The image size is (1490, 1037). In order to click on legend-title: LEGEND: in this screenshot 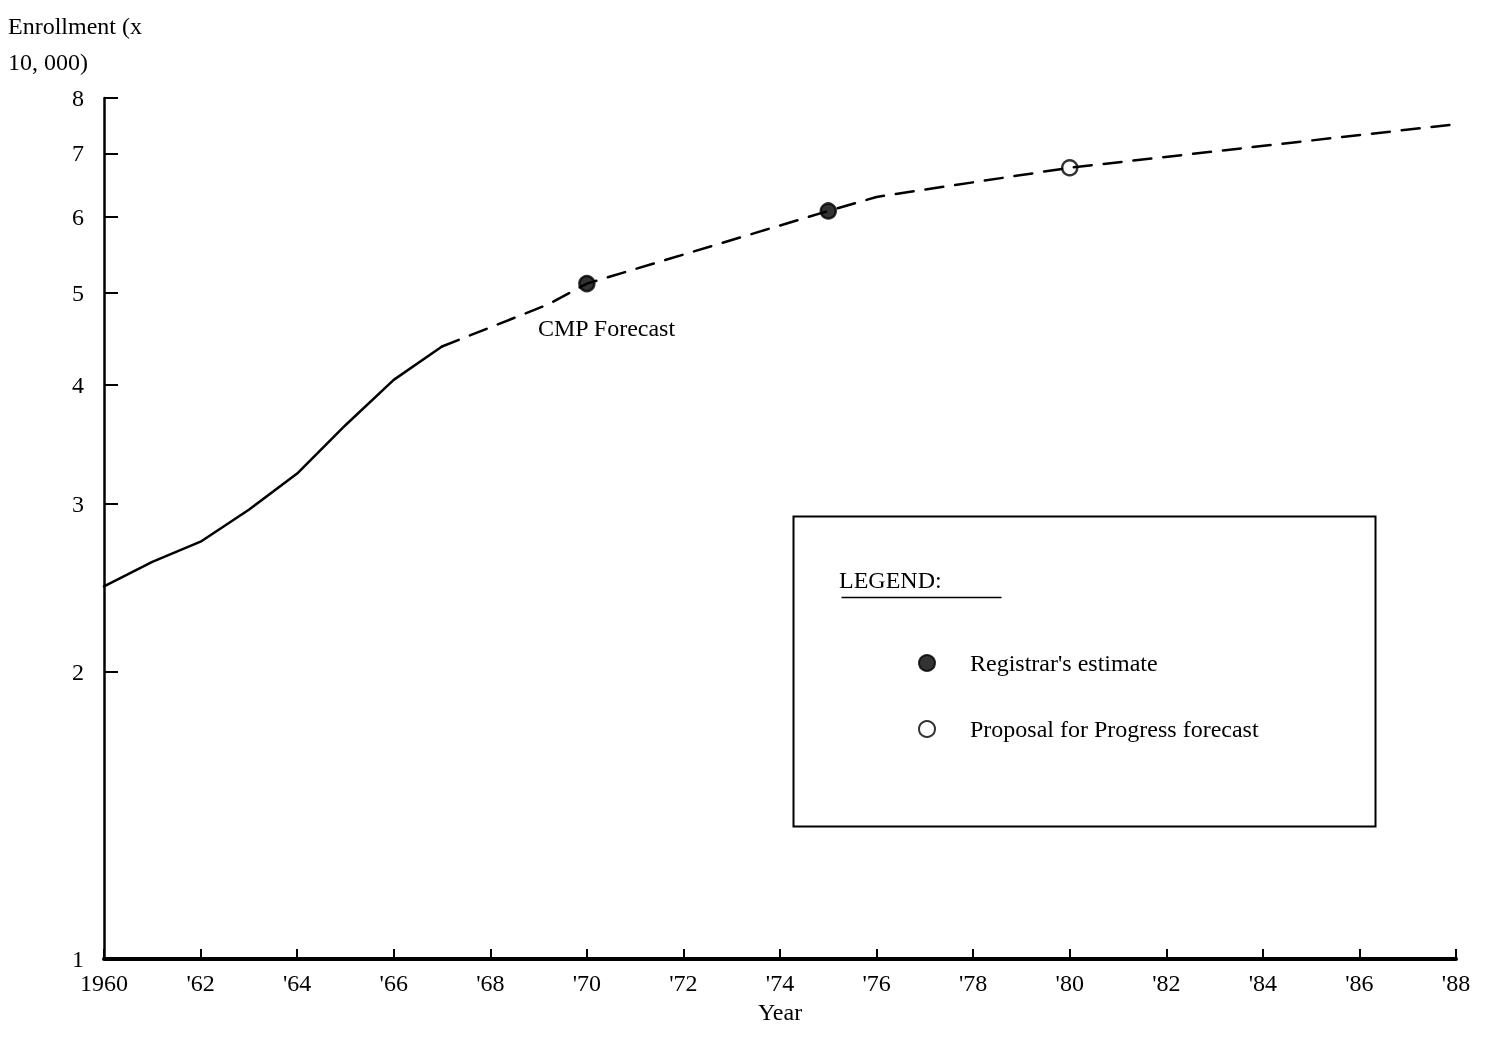, I will do `click(890, 580)`.